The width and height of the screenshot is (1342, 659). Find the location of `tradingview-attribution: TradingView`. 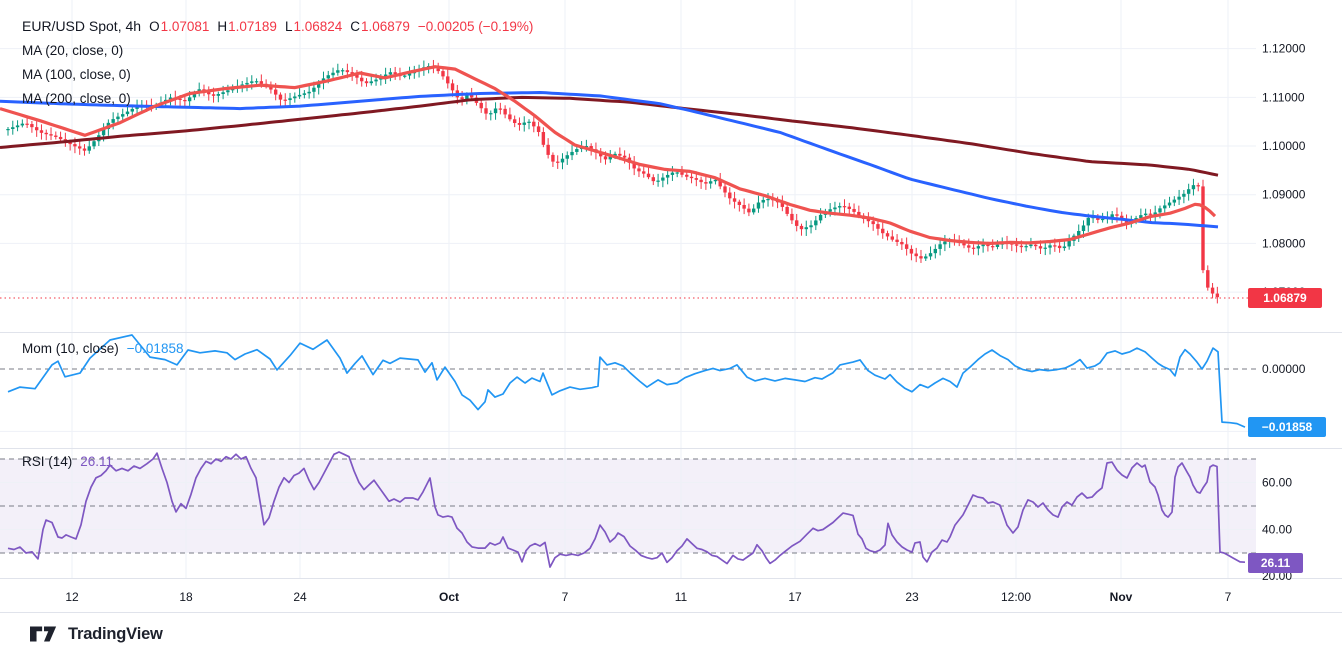

tradingview-attribution: TradingView is located at coordinates (96, 634).